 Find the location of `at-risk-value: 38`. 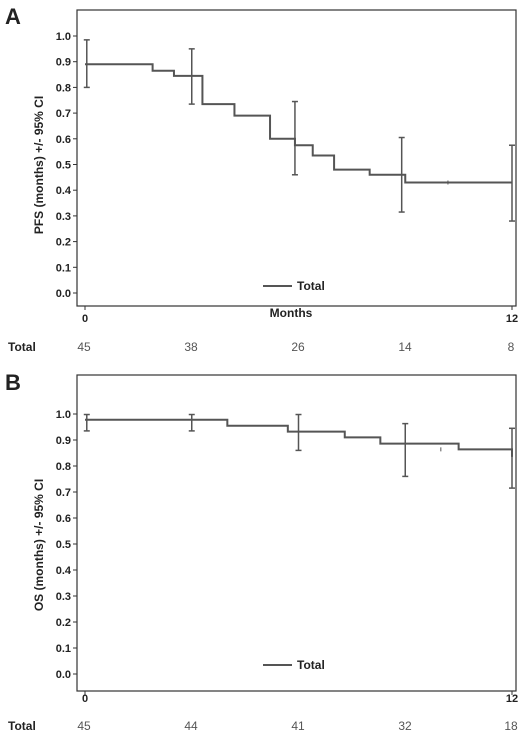

at-risk-value: 38 is located at coordinates (191, 347).